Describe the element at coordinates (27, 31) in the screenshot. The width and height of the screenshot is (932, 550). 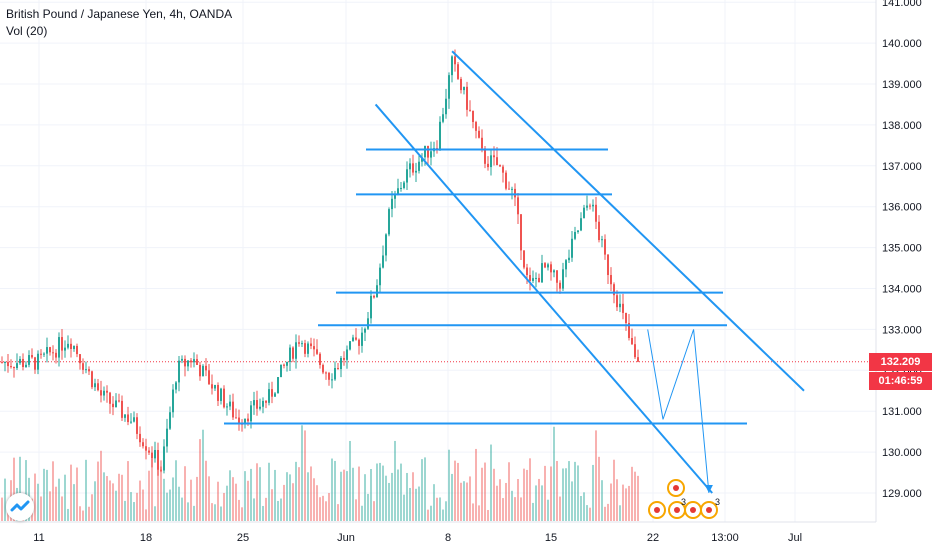
I see `volume-indicator-label: Vol (20)` at that location.